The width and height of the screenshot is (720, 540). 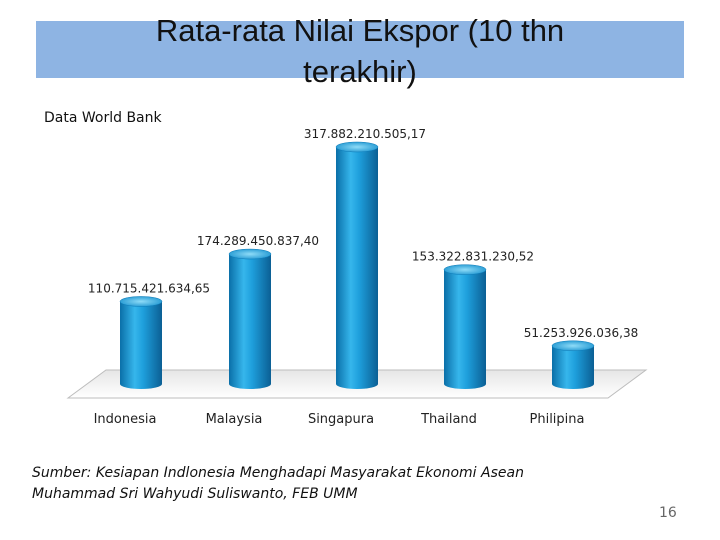 I want to click on source-line-2: Muhammad Sri Wahyudi Suliswanto, FEB UMM, so click(x=195, y=494).